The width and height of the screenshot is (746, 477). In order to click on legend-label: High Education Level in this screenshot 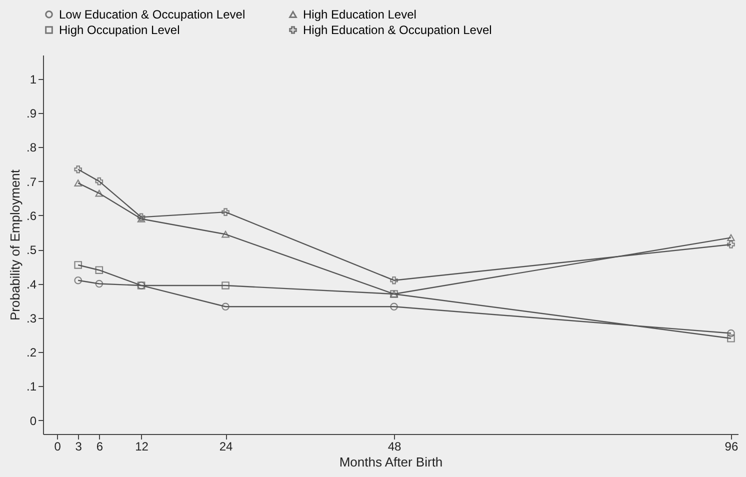, I will do `click(359, 15)`.